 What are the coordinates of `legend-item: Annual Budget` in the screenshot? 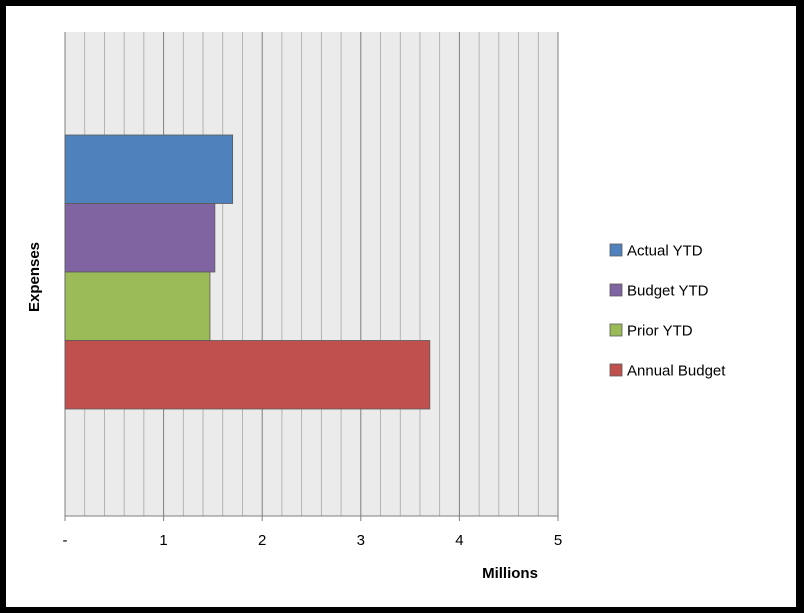 It's located at (667, 371).